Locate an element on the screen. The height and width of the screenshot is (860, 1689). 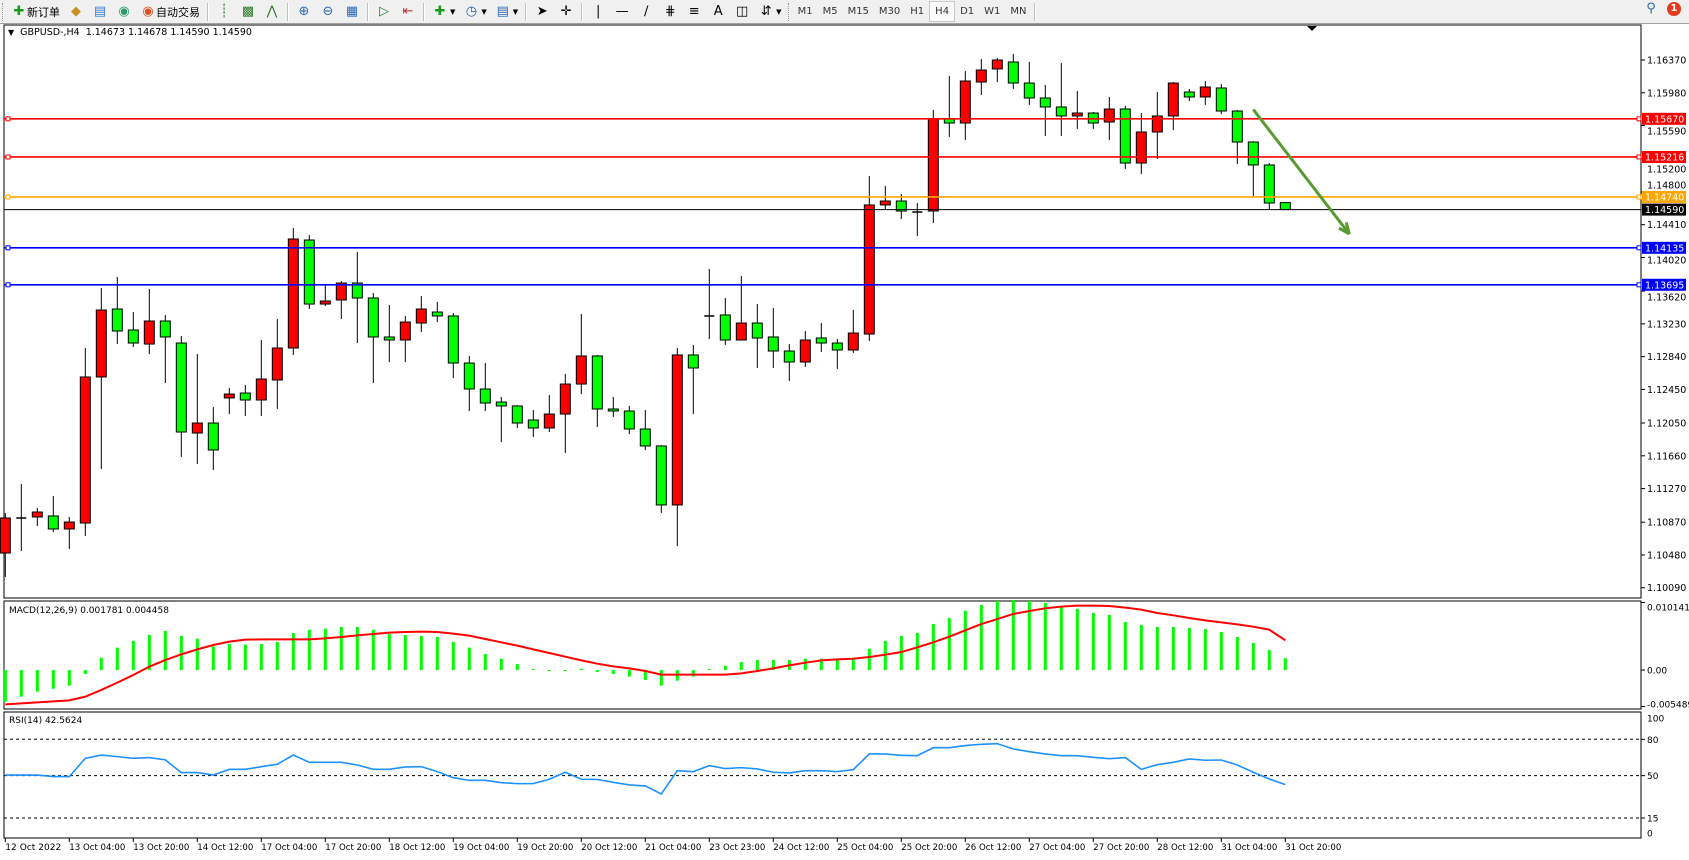
timeframe-h1: H1 is located at coordinates (917, 11).